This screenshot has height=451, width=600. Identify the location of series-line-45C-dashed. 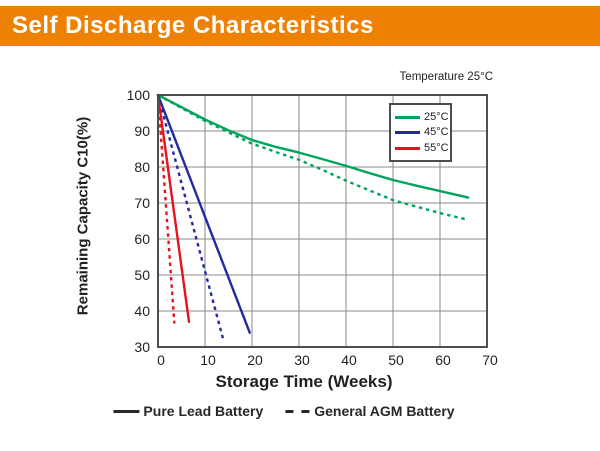
(190, 218).